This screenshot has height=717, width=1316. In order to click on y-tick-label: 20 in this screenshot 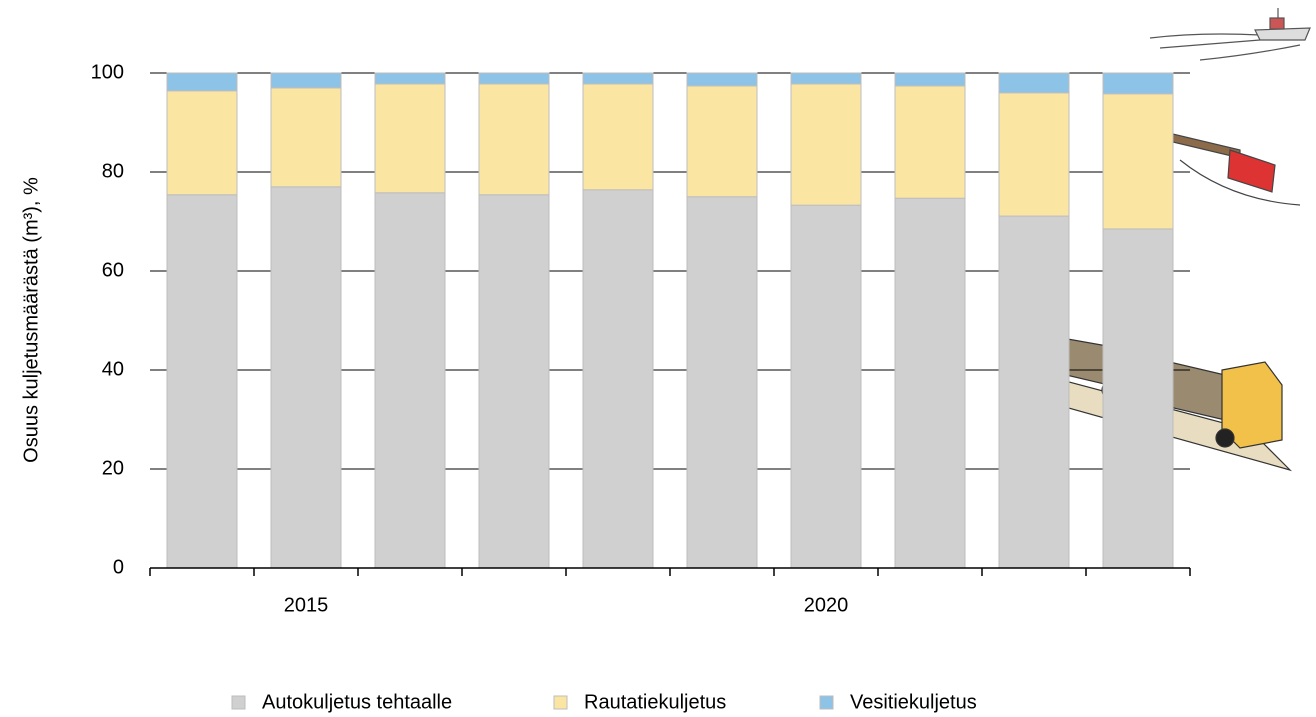, I will do `click(113, 468)`.